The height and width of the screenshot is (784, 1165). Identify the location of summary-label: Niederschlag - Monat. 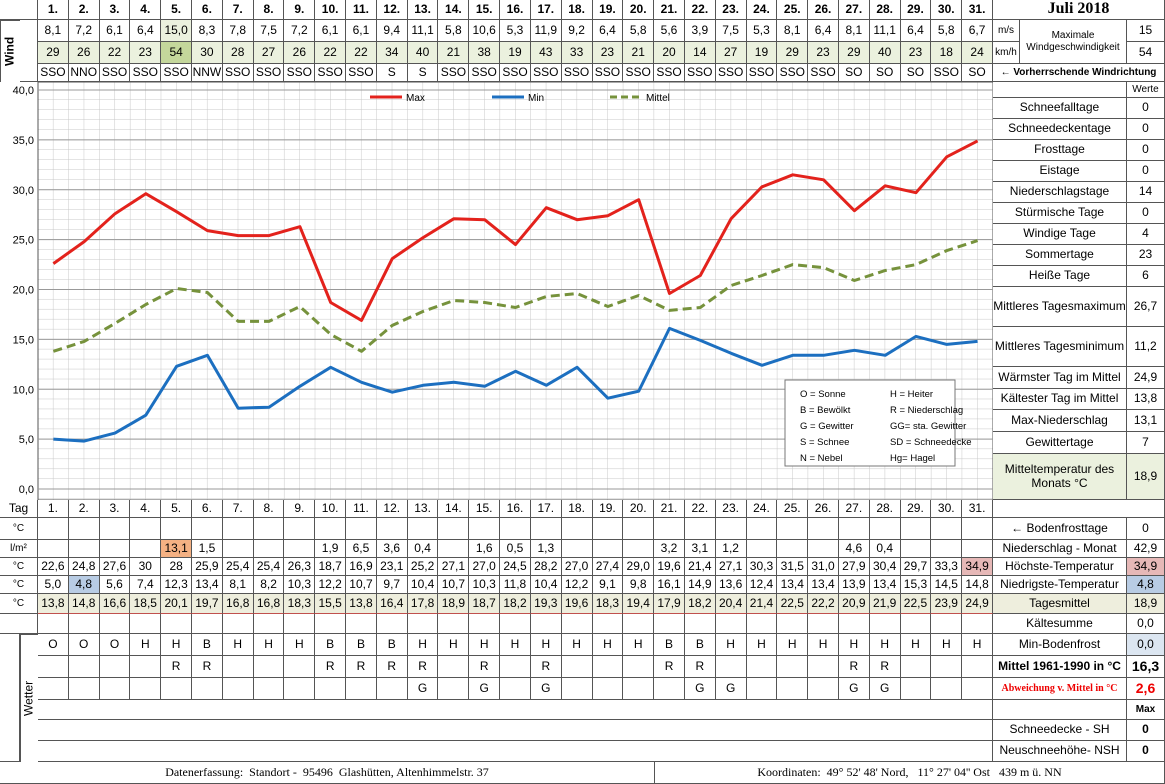
(1060, 549).